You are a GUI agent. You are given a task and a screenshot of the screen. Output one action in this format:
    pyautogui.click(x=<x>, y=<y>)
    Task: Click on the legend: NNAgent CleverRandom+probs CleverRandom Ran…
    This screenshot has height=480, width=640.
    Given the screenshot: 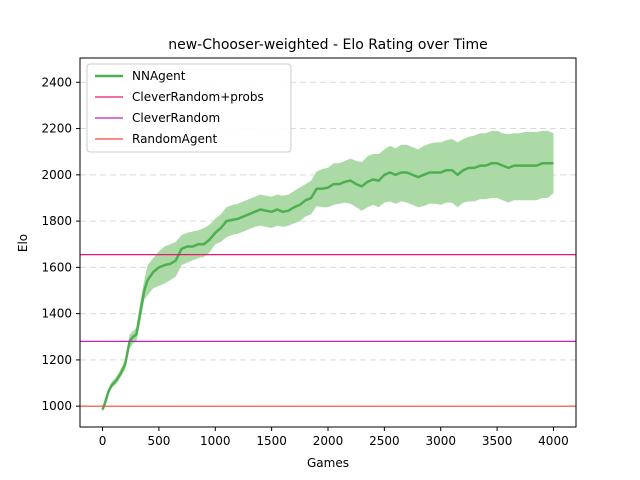 What is the action you would take?
    pyautogui.click(x=189, y=108)
    